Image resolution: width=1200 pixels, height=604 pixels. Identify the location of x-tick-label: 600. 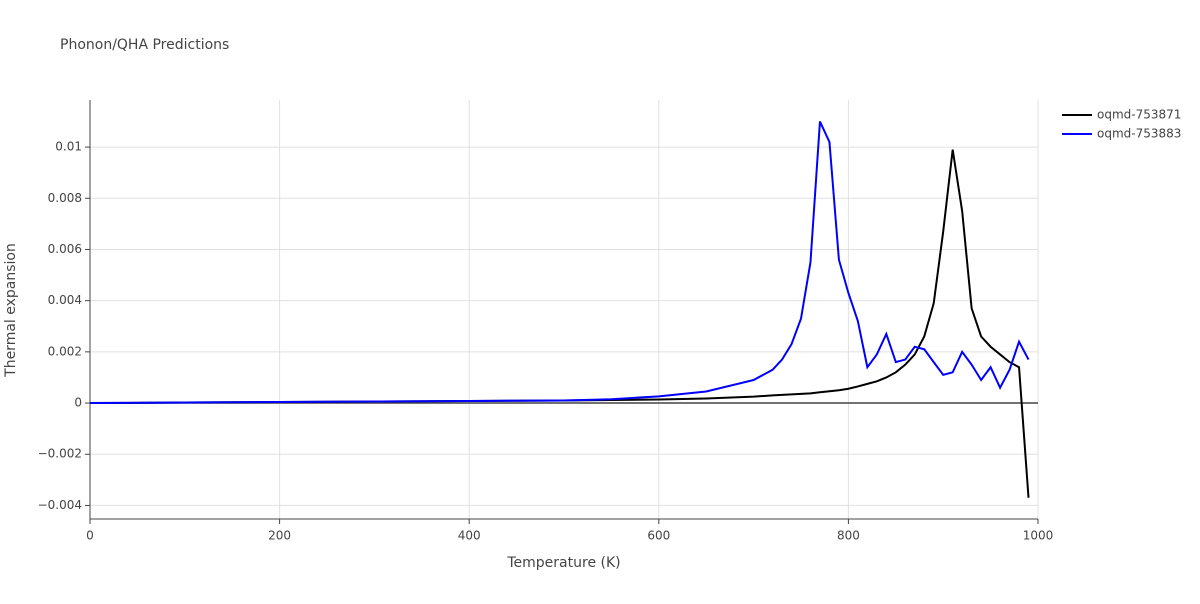
(658, 536).